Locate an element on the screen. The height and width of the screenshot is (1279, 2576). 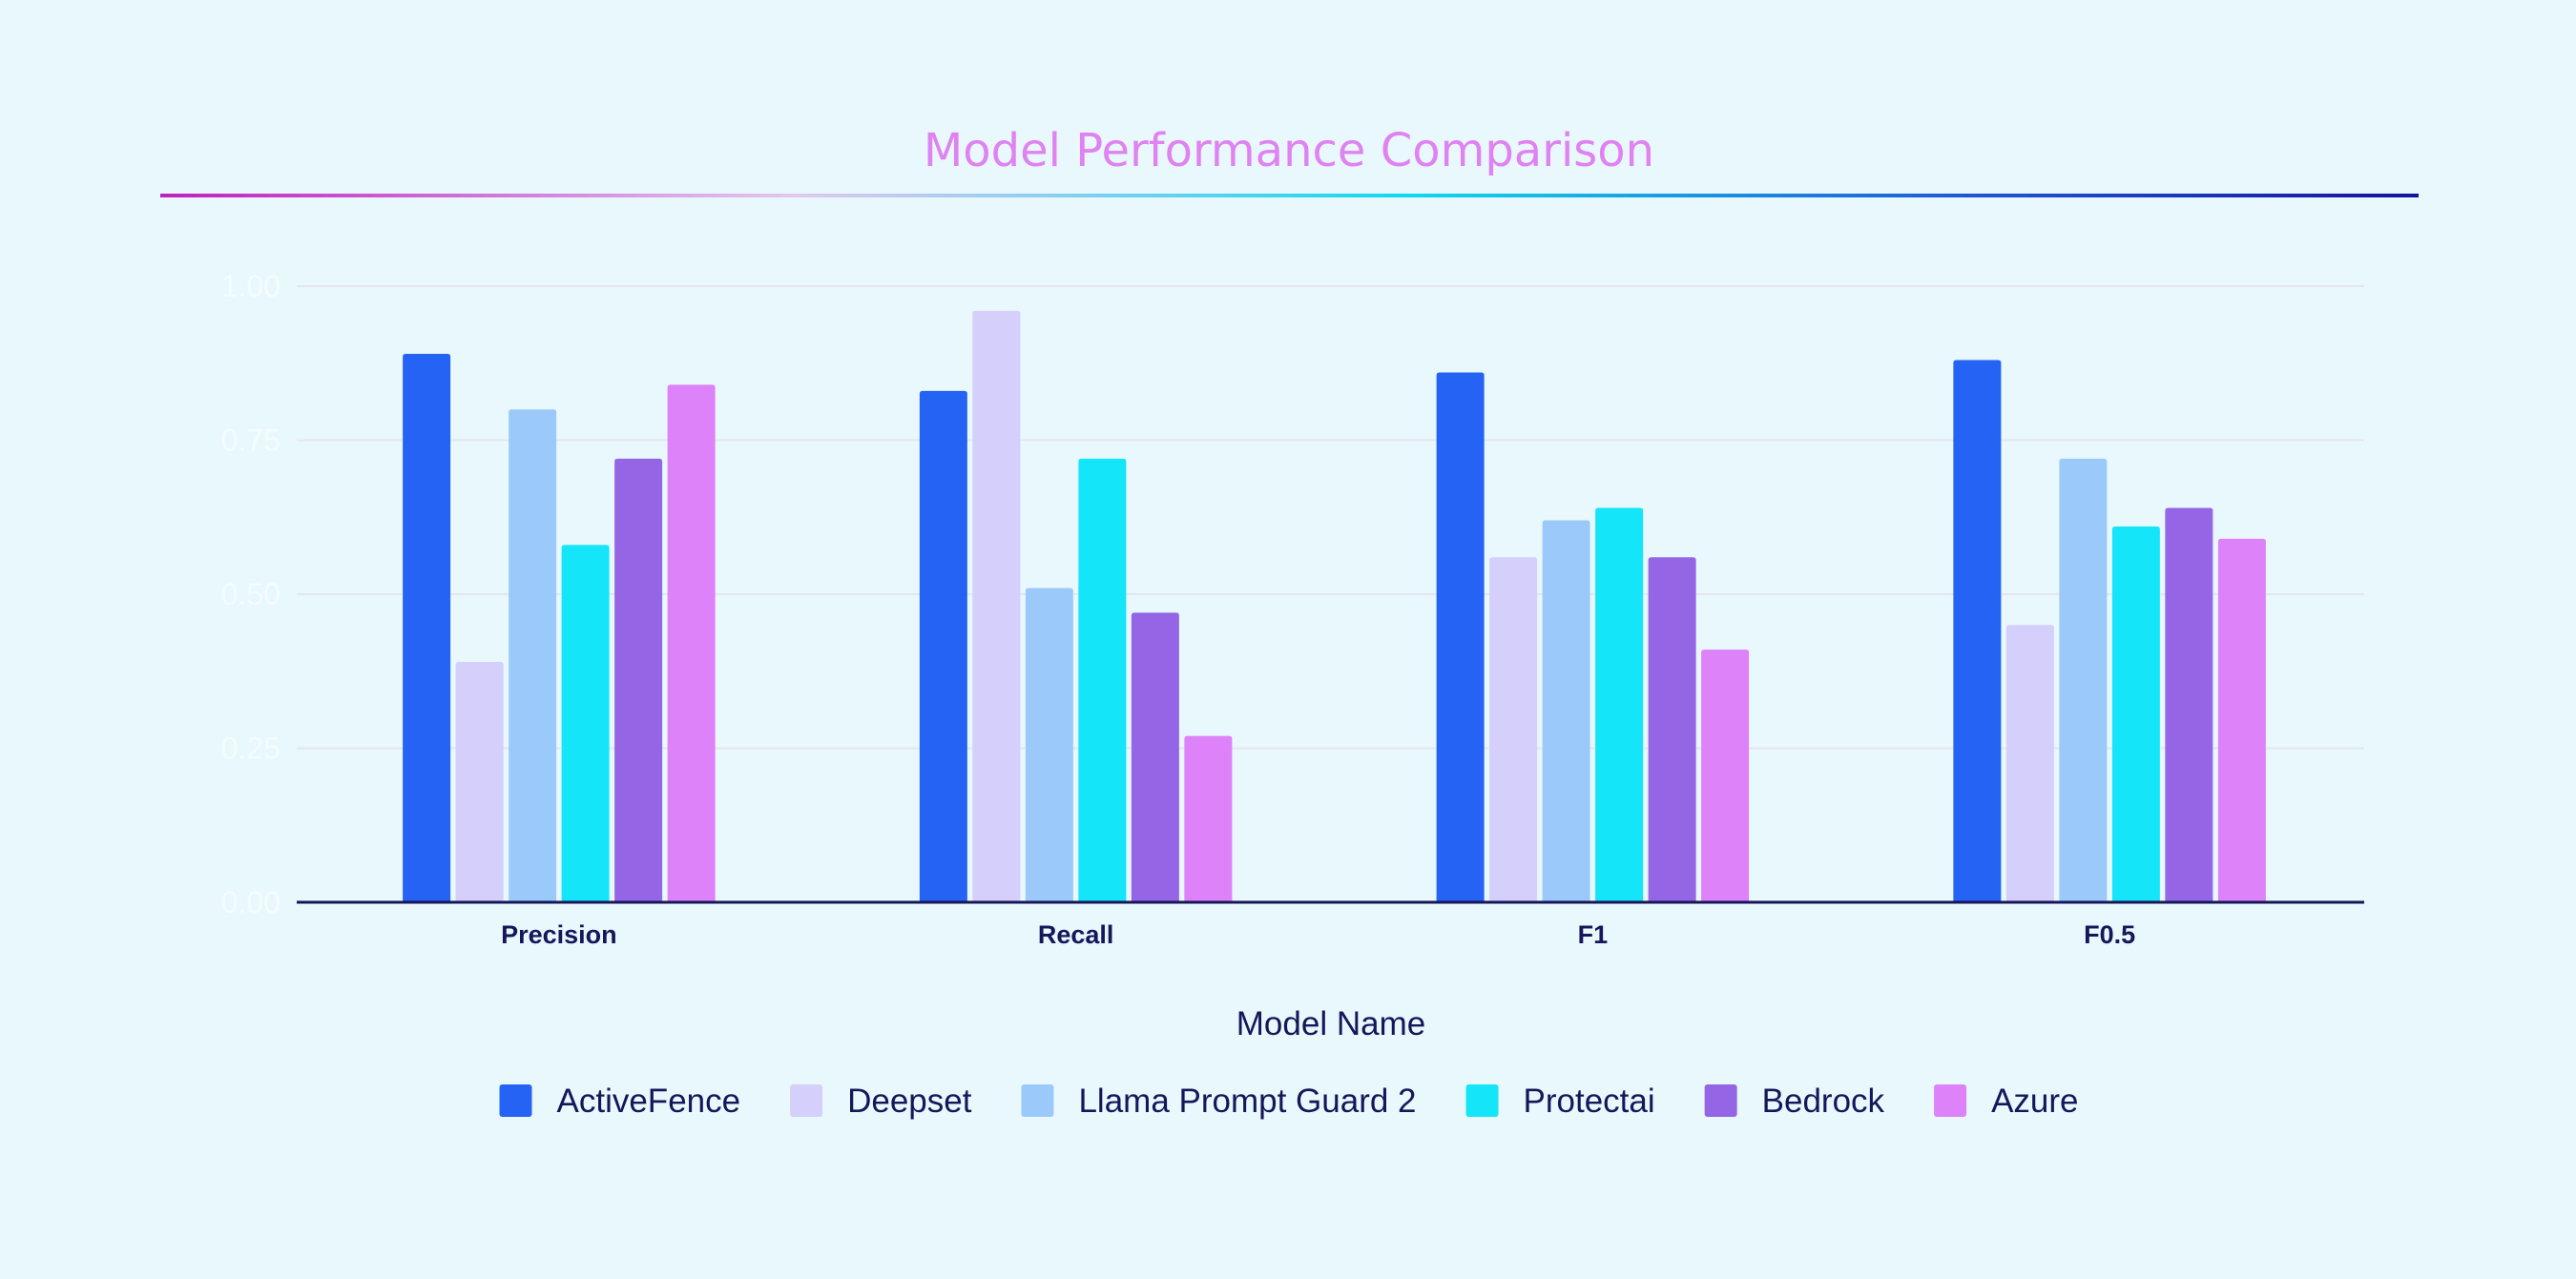
legend-swatch-bedrock is located at coordinates (1720, 1100).